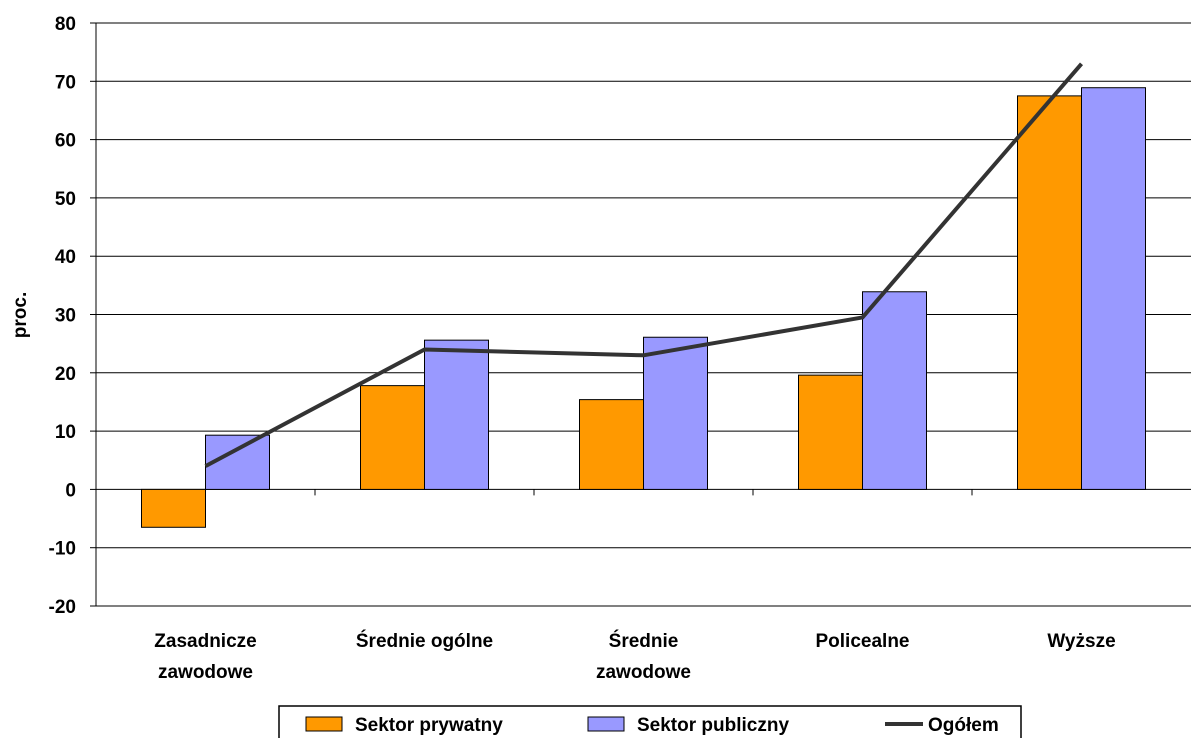 This screenshot has height=738, width=1196. I want to click on y-tick-label: 70, so click(65, 82).